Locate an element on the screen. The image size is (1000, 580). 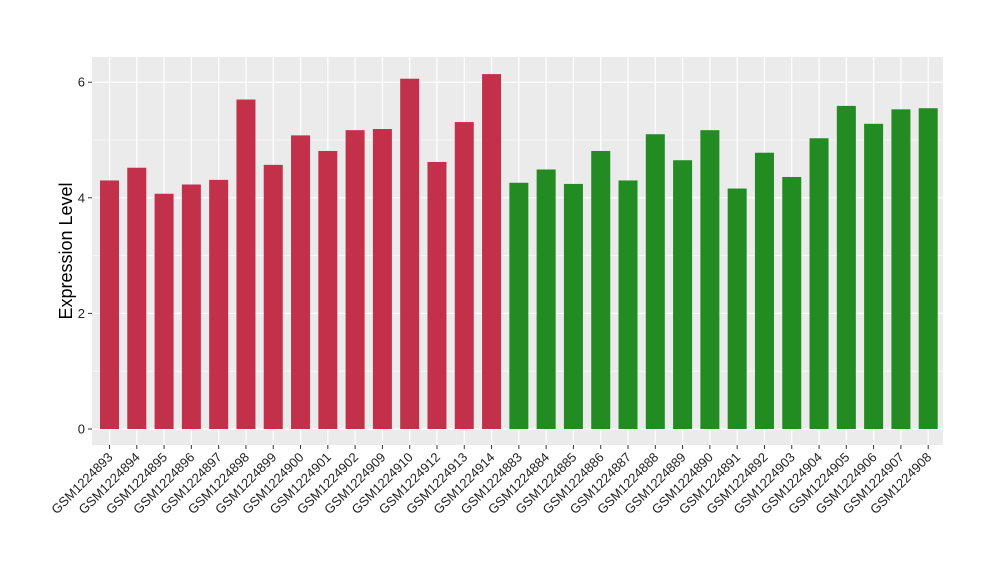
bar-GSM1224904 is located at coordinates (819, 284).